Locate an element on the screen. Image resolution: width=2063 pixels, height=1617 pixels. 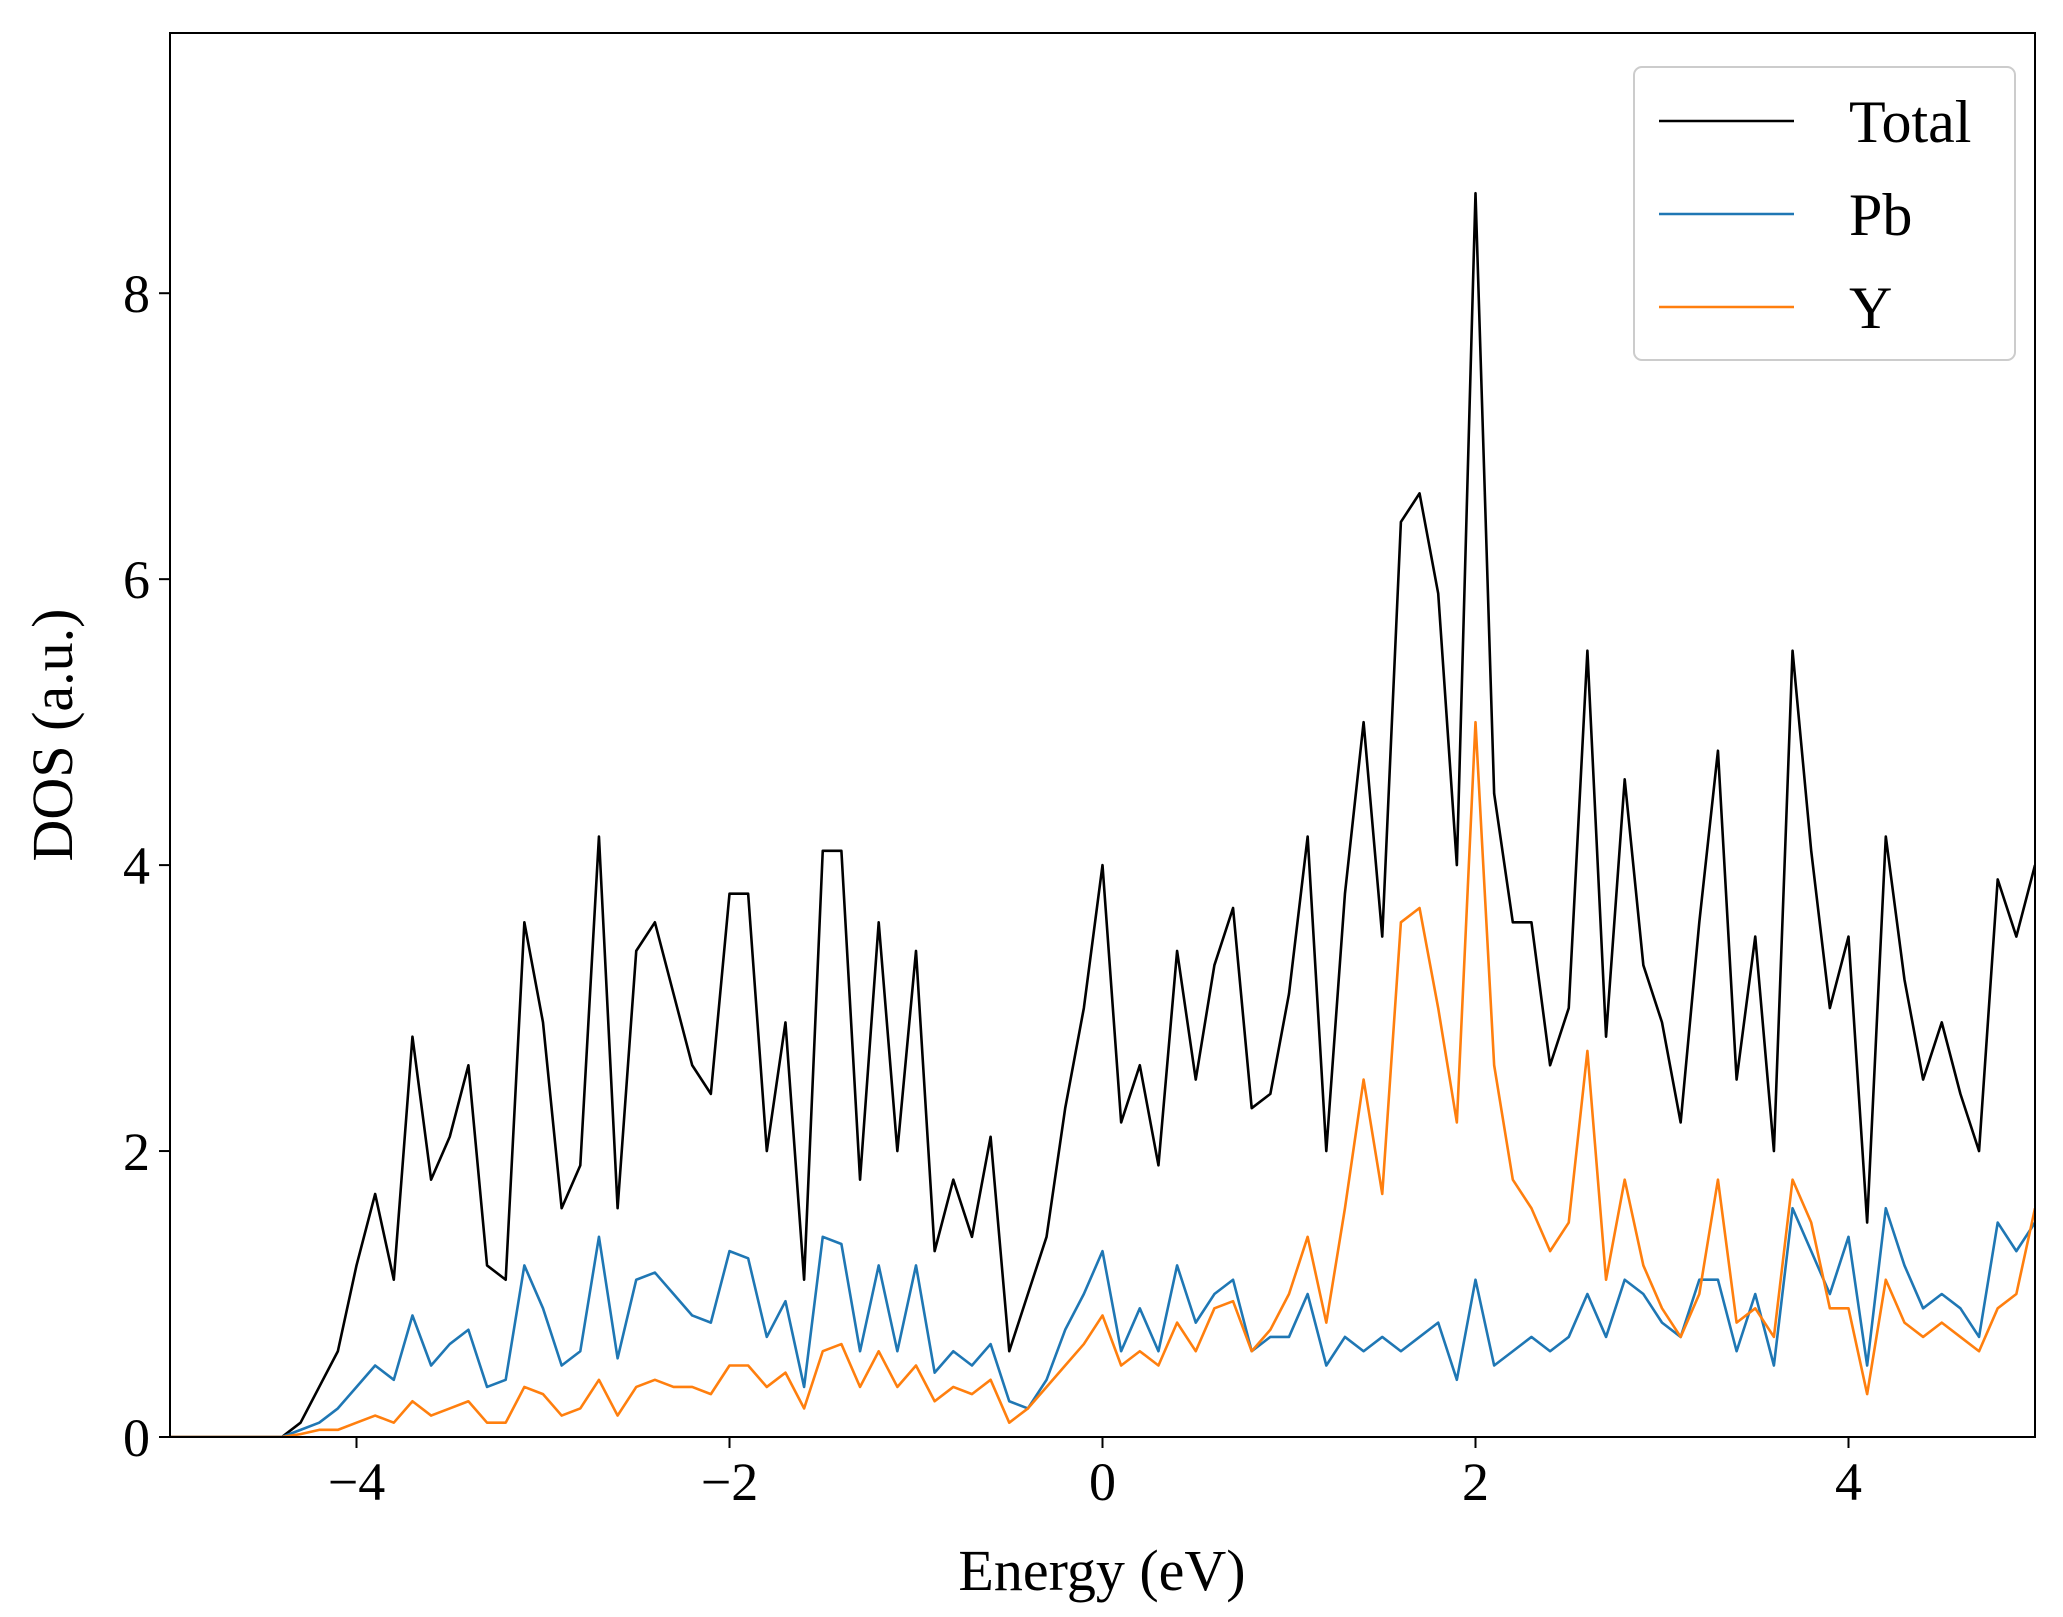
series-line is located at coordinates (1102, 1321).